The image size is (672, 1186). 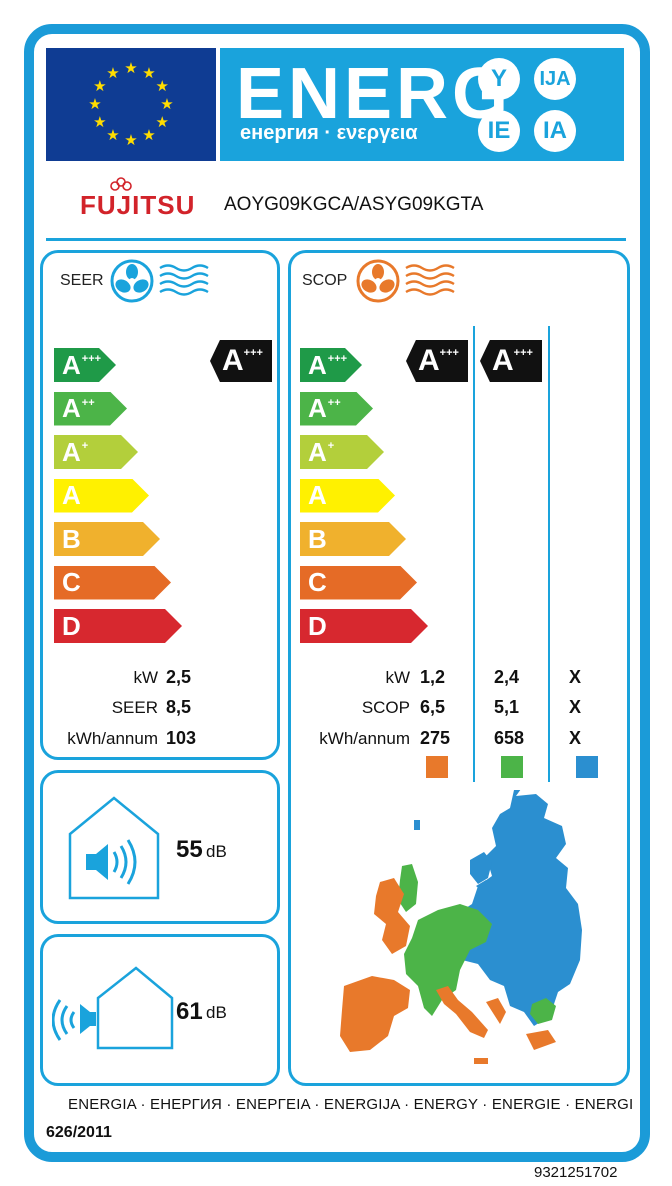 What do you see at coordinates (523, 353) in the screenshot?
I see `heating-rating-plus-colder: +++` at bounding box center [523, 353].